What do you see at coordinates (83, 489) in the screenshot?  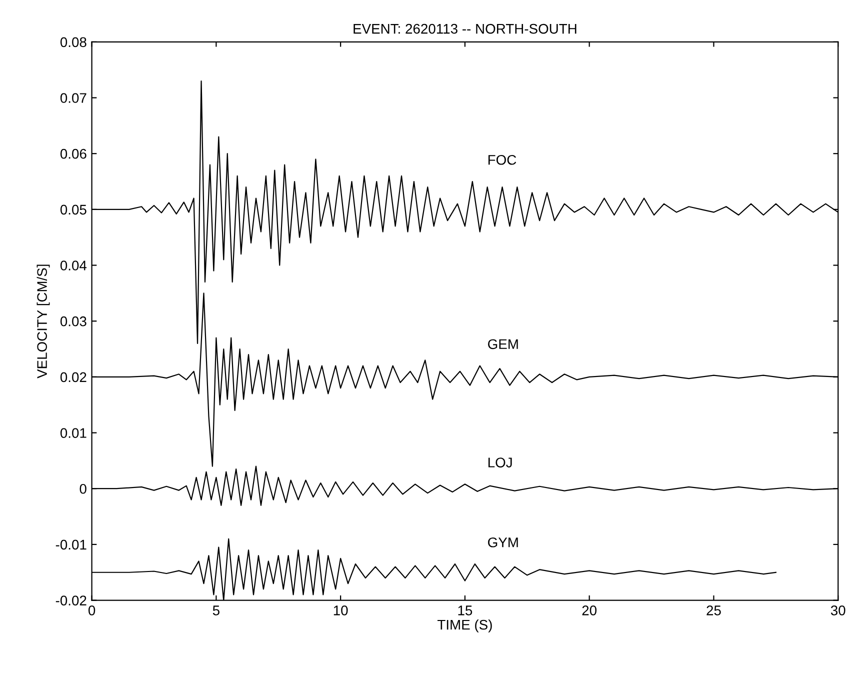 I see `y-tick-label: 0` at bounding box center [83, 489].